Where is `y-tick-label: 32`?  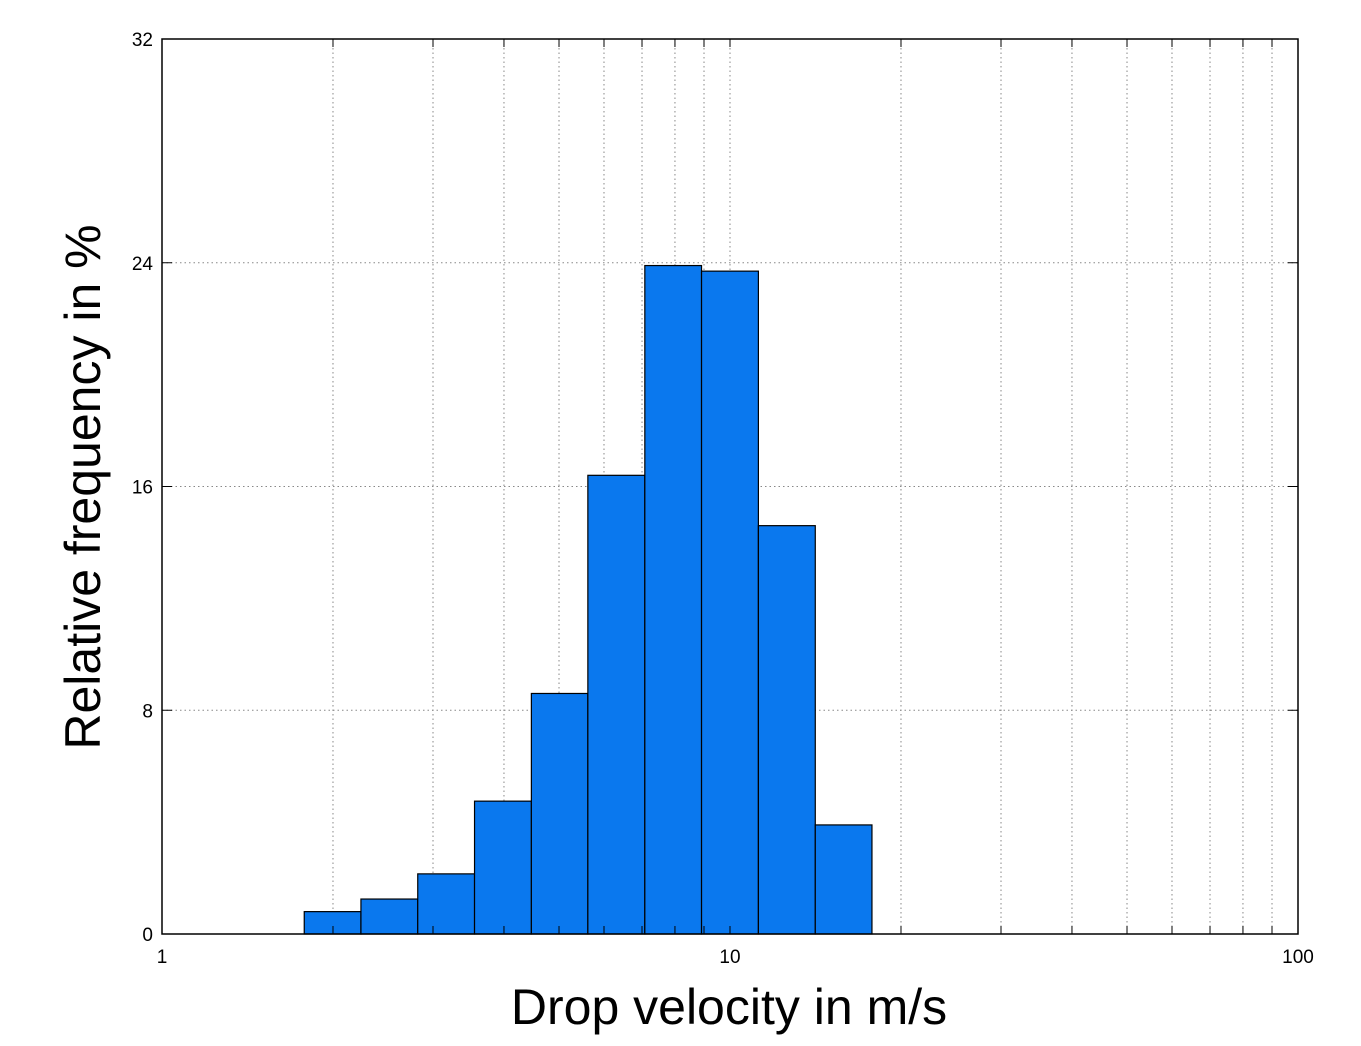 y-tick-label: 32 is located at coordinates (142, 40).